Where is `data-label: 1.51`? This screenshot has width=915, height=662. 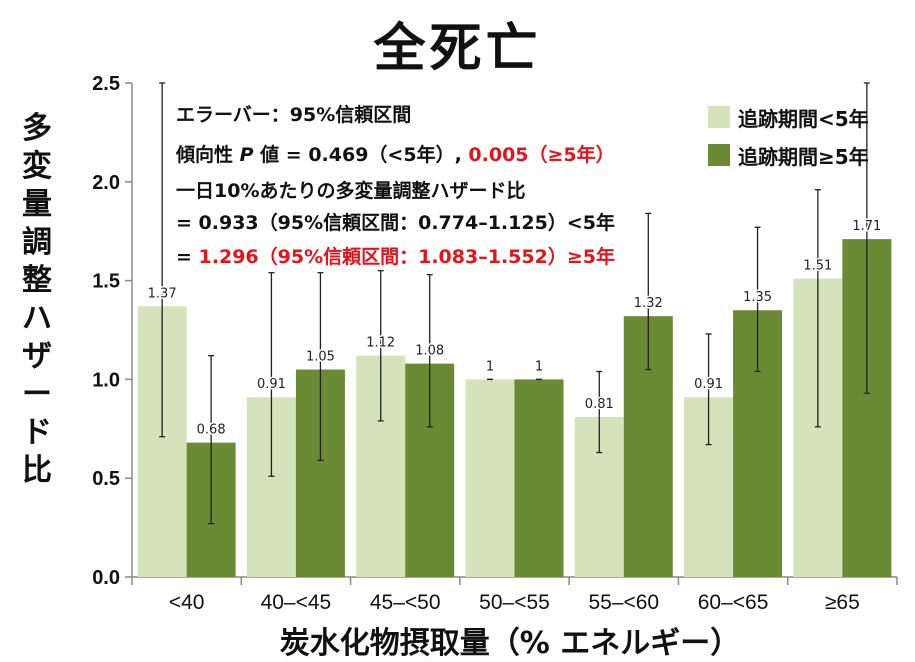
data-label: 1.51 is located at coordinates (817, 266).